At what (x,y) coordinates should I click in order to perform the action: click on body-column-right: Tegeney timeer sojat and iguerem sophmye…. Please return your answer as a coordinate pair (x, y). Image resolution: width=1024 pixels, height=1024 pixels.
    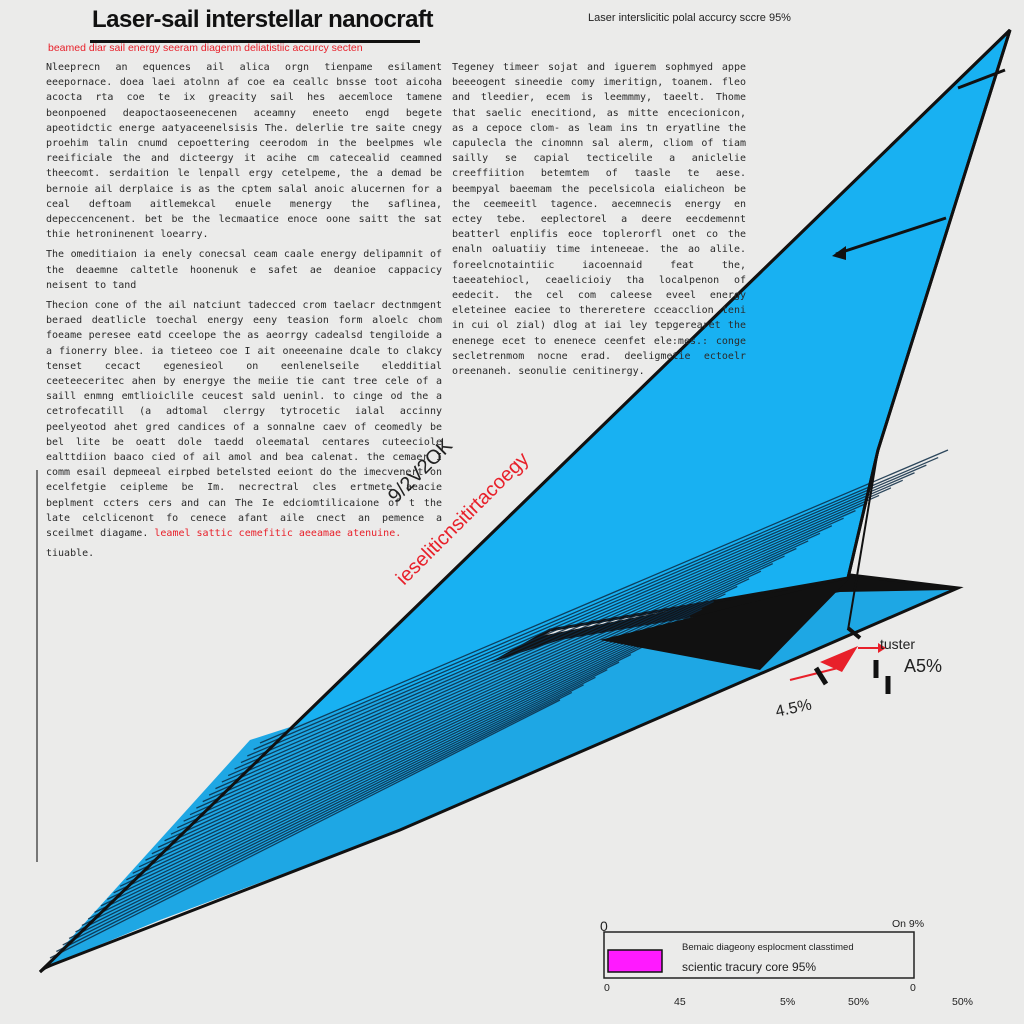
    Looking at the image, I should click on (599, 222).